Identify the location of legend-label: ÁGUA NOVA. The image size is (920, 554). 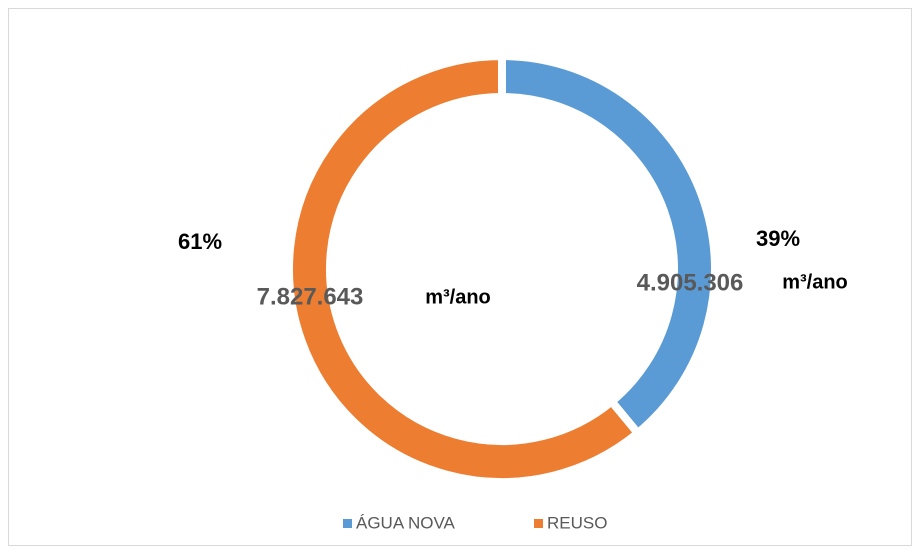
(406, 522).